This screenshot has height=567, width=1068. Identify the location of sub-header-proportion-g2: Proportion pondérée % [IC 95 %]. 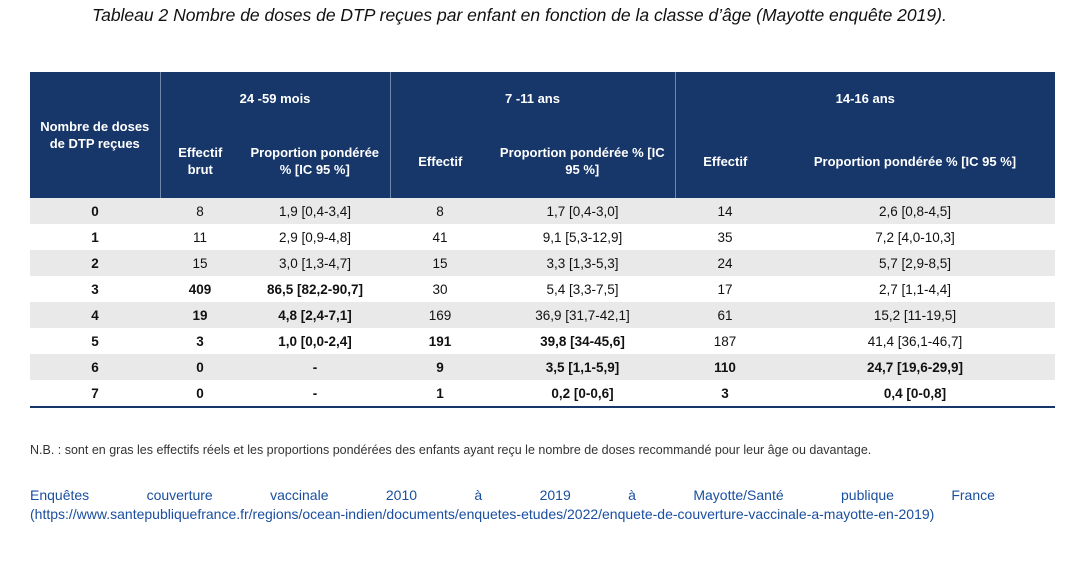
(583, 161).